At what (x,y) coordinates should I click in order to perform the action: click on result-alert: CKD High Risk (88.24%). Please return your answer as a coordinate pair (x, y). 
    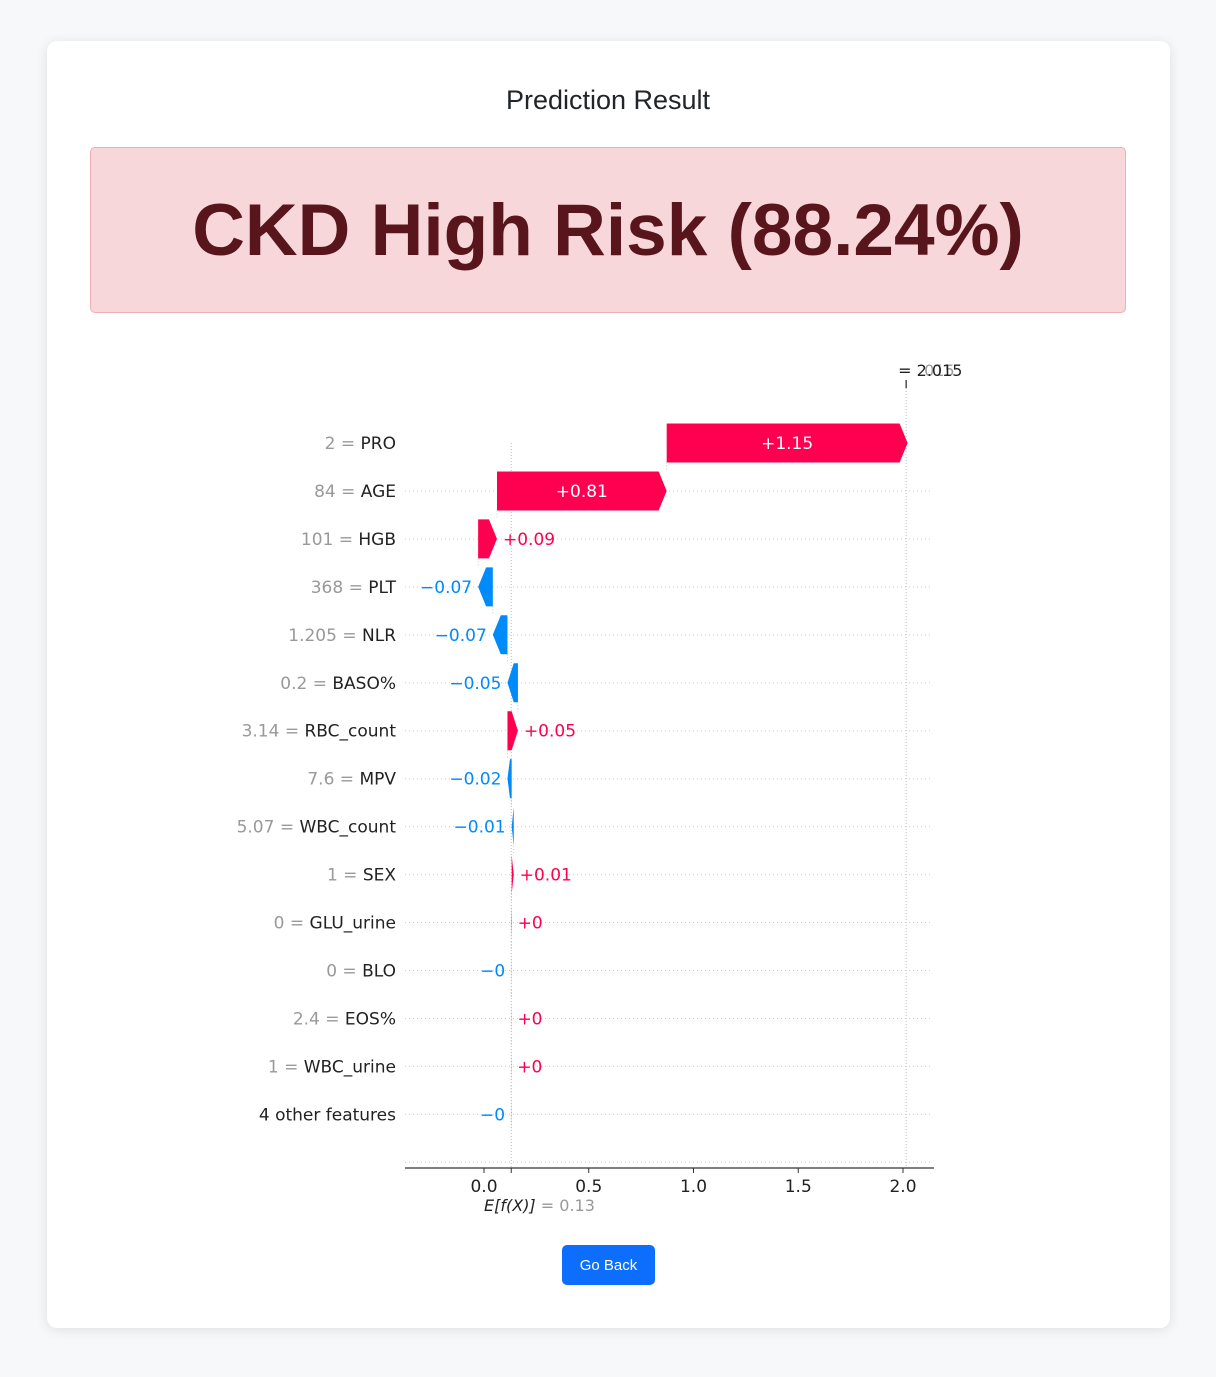
    Looking at the image, I should click on (608, 230).